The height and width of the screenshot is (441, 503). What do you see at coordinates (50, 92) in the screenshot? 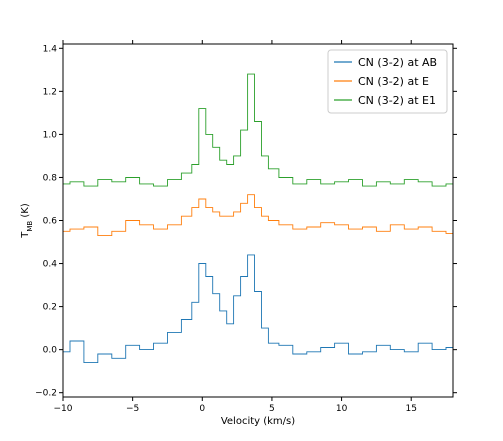
I see `y-tick-label: 1.2` at bounding box center [50, 92].